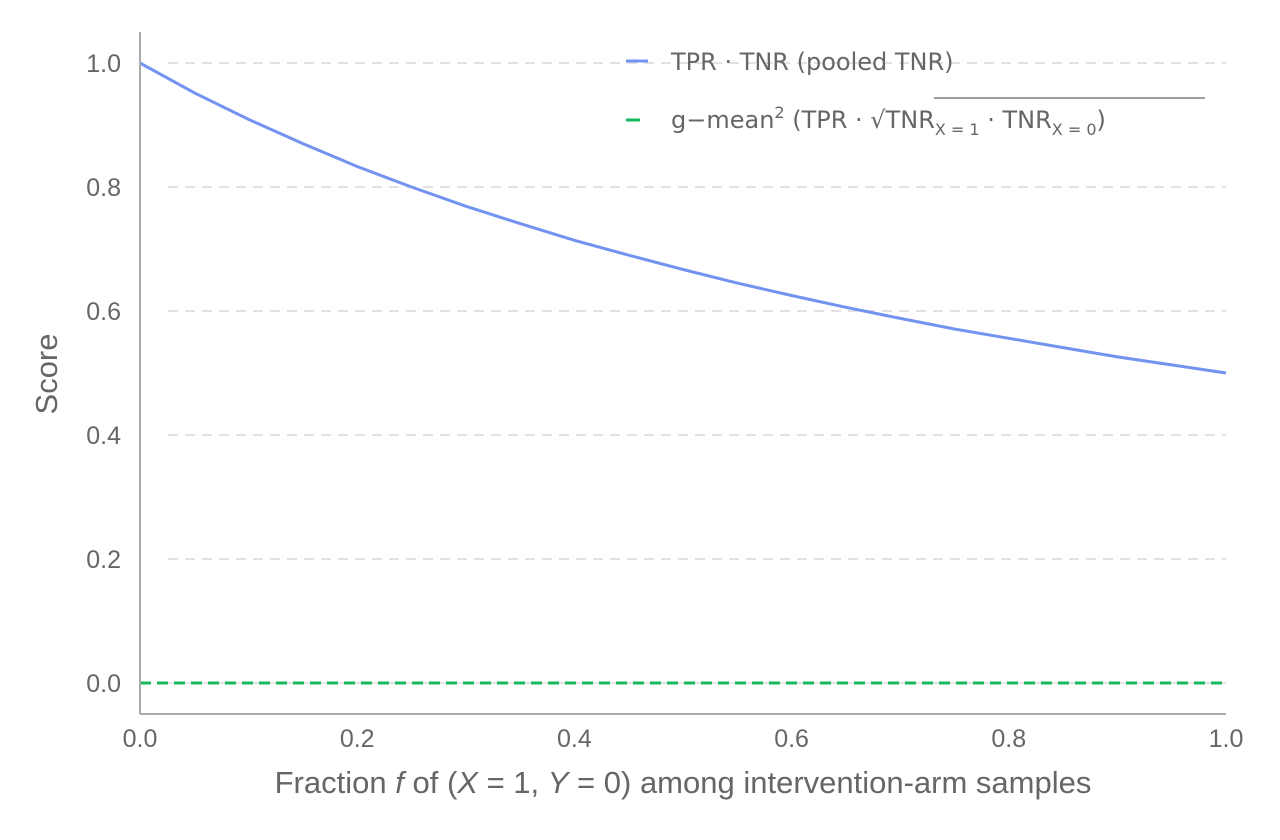  I want to click on x-tick-label-4: 0.8, so click(1008, 739).